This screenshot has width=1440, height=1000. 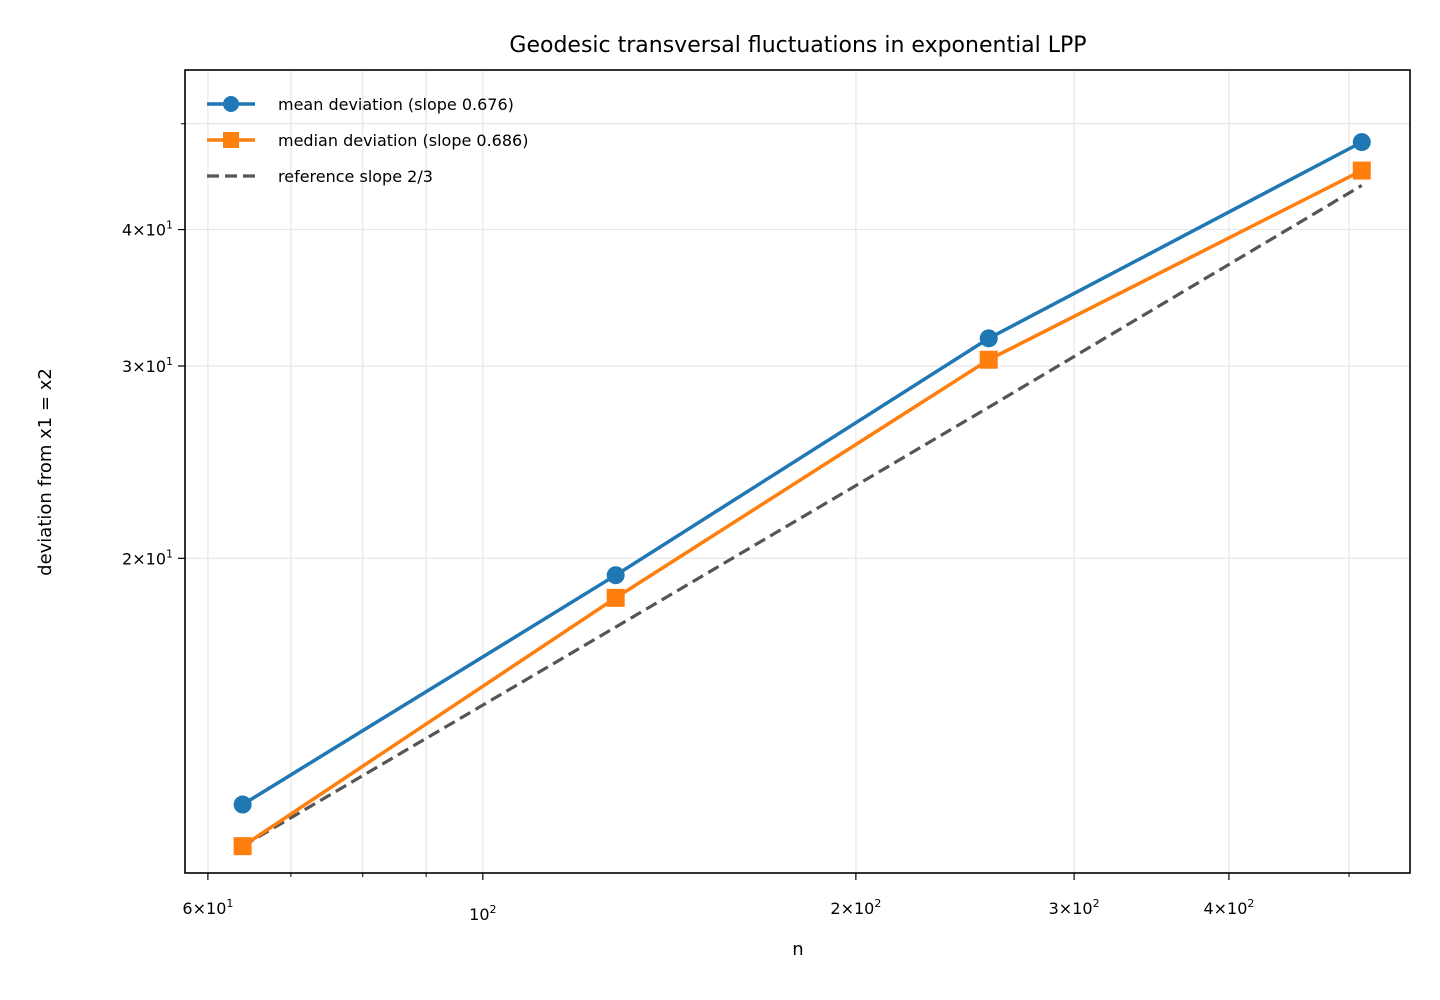 What do you see at coordinates (147, 229) in the screenshot?
I see `tick-label: 4×101` at bounding box center [147, 229].